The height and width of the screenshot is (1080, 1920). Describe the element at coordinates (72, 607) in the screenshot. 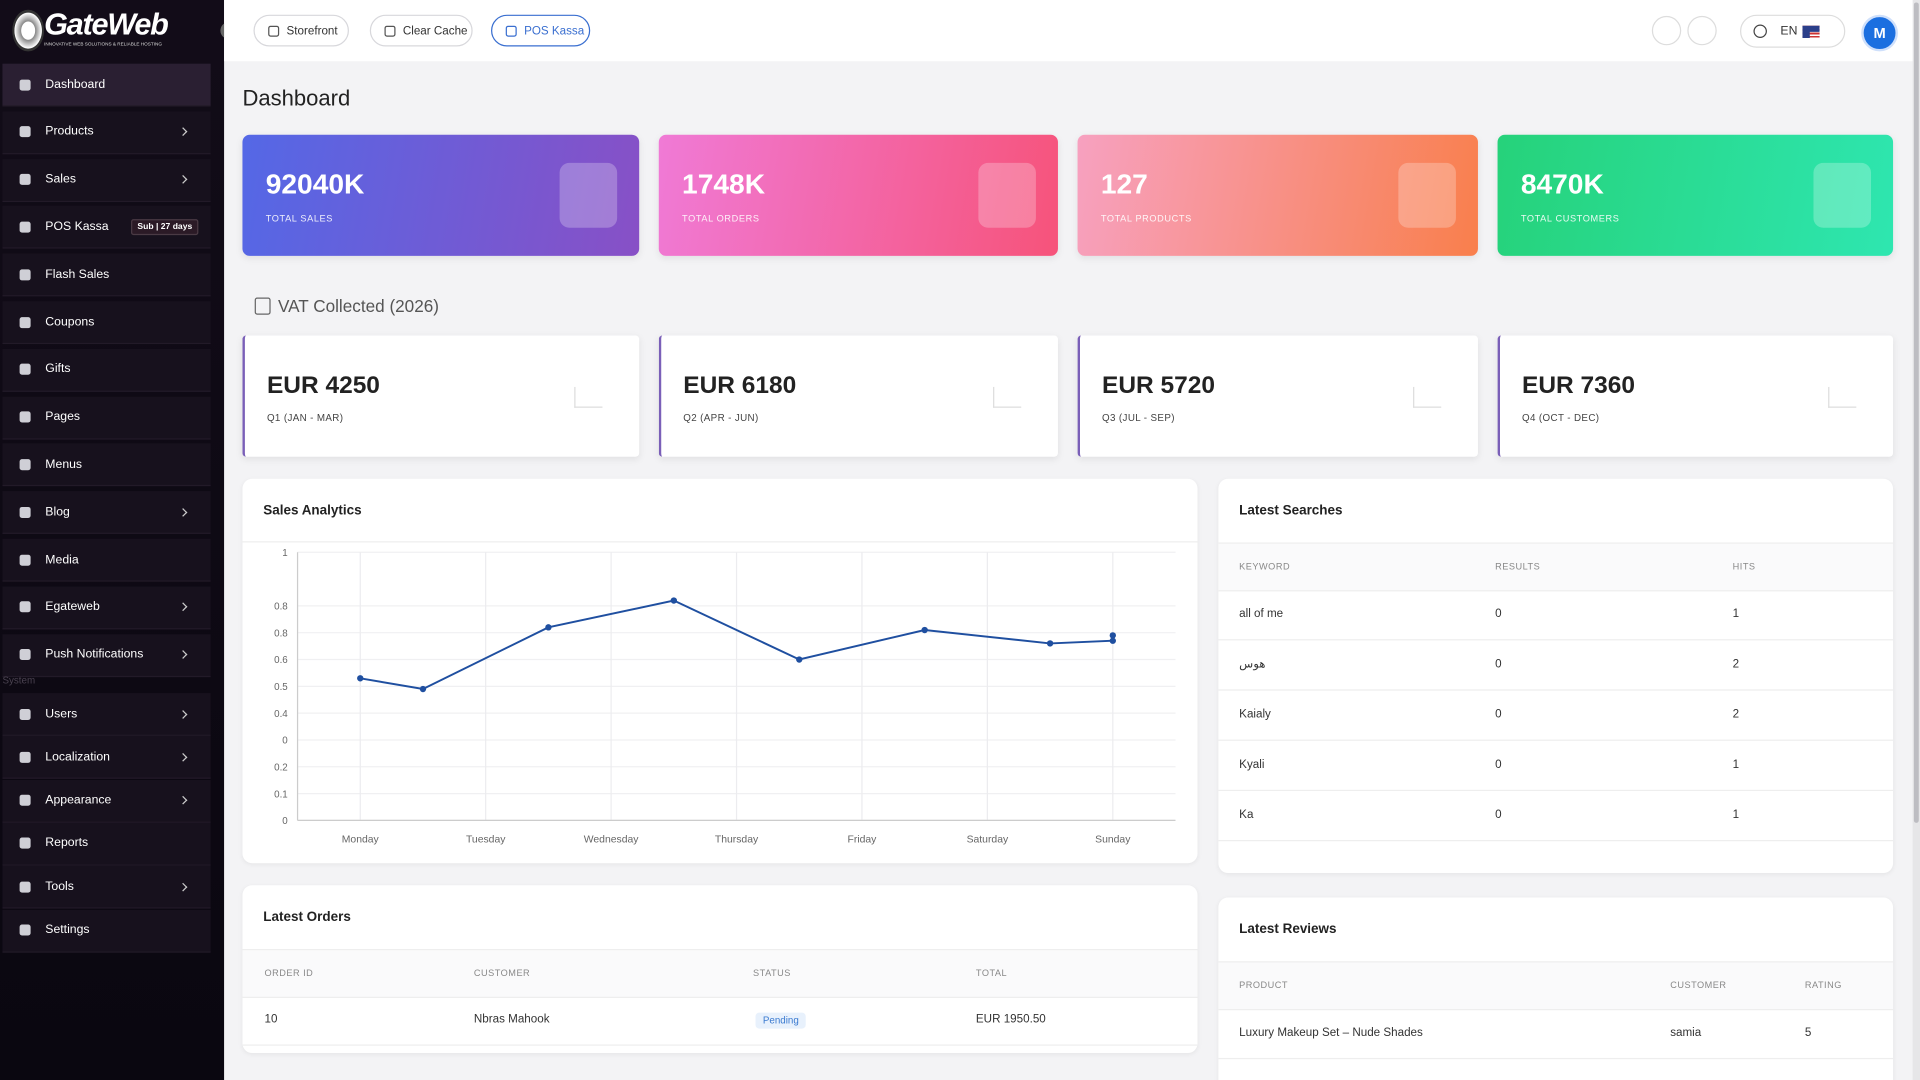

I see `nav-label: Egateweb` at that location.